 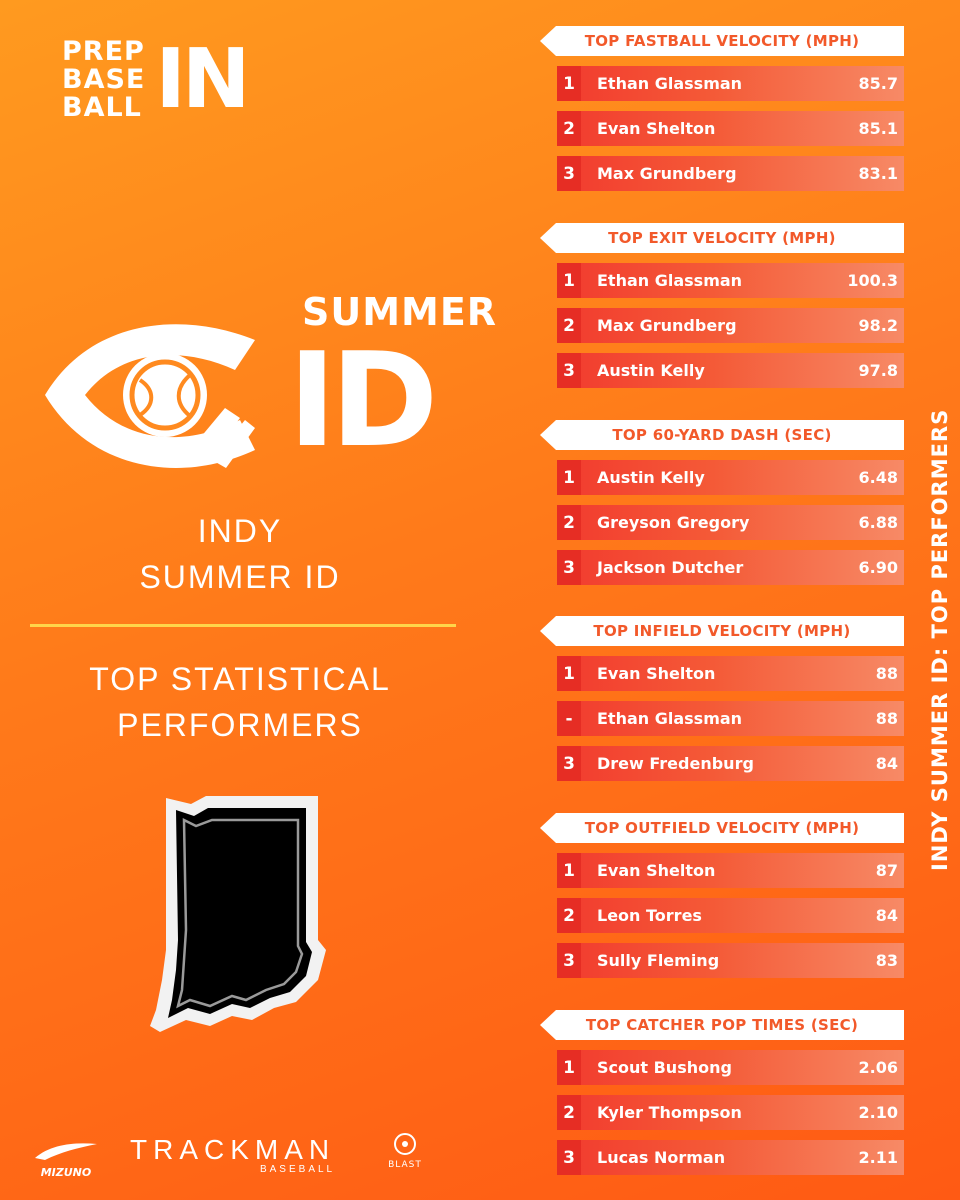 What do you see at coordinates (673, 522) in the screenshot?
I see `player-name: Greyson Gregory` at bounding box center [673, 522].